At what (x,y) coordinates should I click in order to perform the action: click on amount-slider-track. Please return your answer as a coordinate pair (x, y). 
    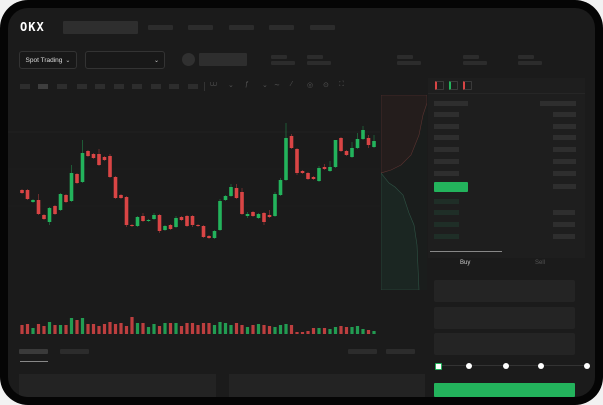
    Looking at the image, I should click on (513, 365).